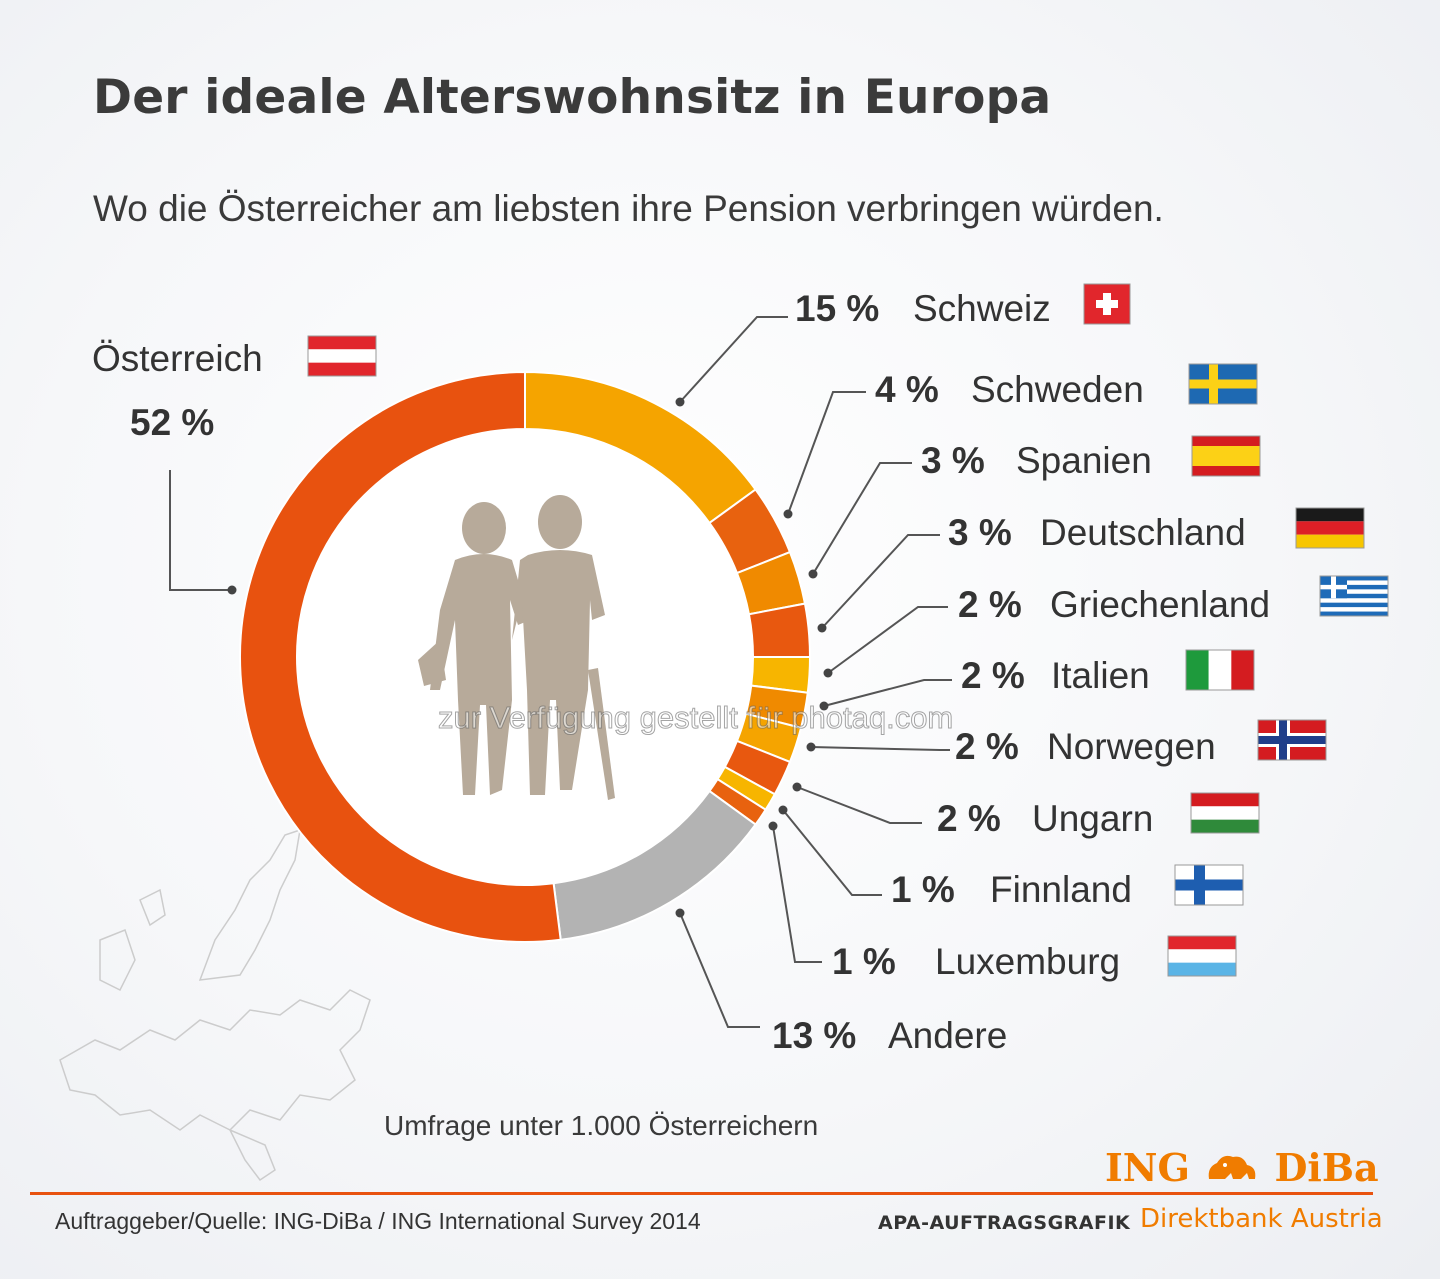 This screenshot has height=1279, width=1440. Describe the element at coordinates (1004, 1223) in the screenshot. I see `apa-credit: APA-AUFTRAGSGRAFIK` at that location.